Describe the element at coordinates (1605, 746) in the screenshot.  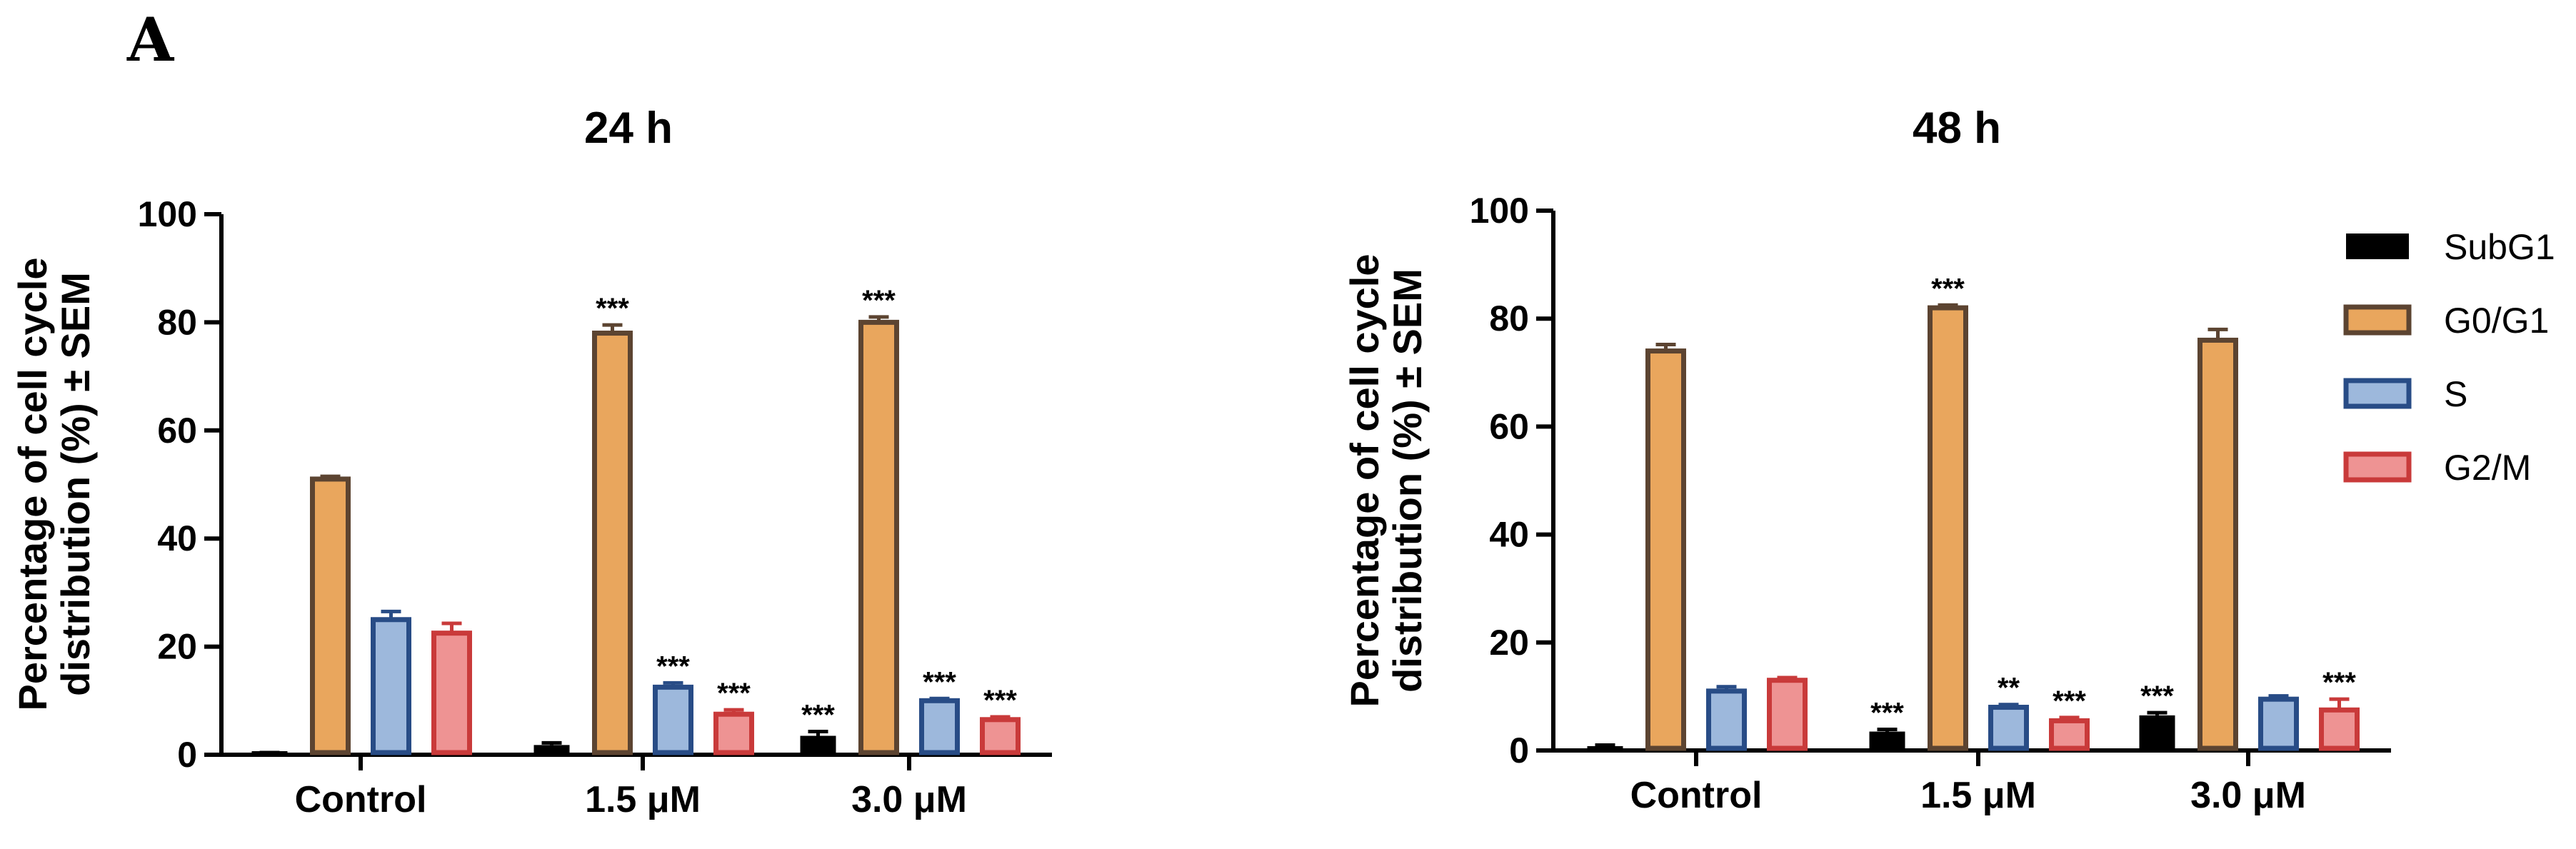
I see `bar-subg1-control` at that location.